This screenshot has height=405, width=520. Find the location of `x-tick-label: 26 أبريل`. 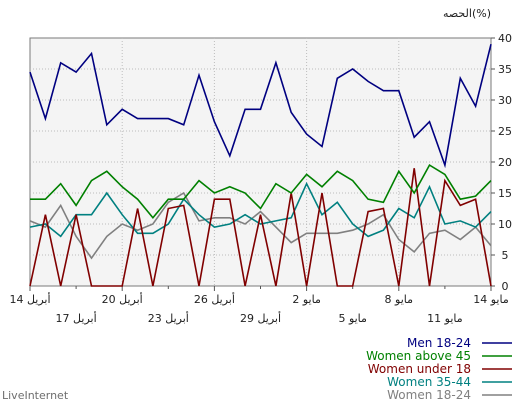

x-tick-label: 26 أبريل is located at coordinates (214, 299).